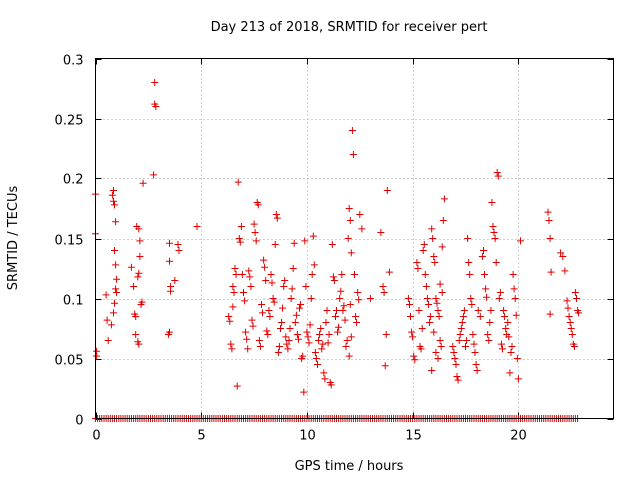  I want to click on x-tick-label: 0, so click(96, 436).